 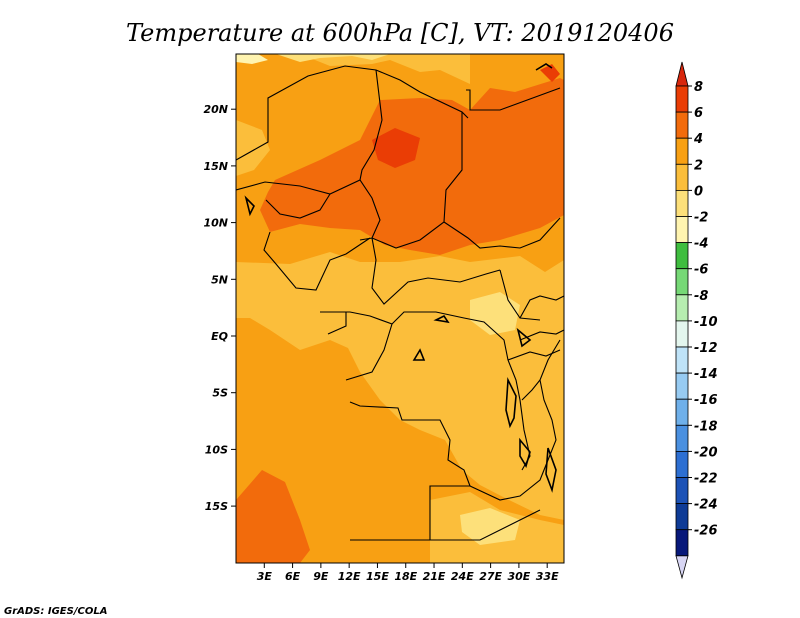 I want to click on grads-credit: GrADS: IGES/COLA, so click(x=55, y=611).